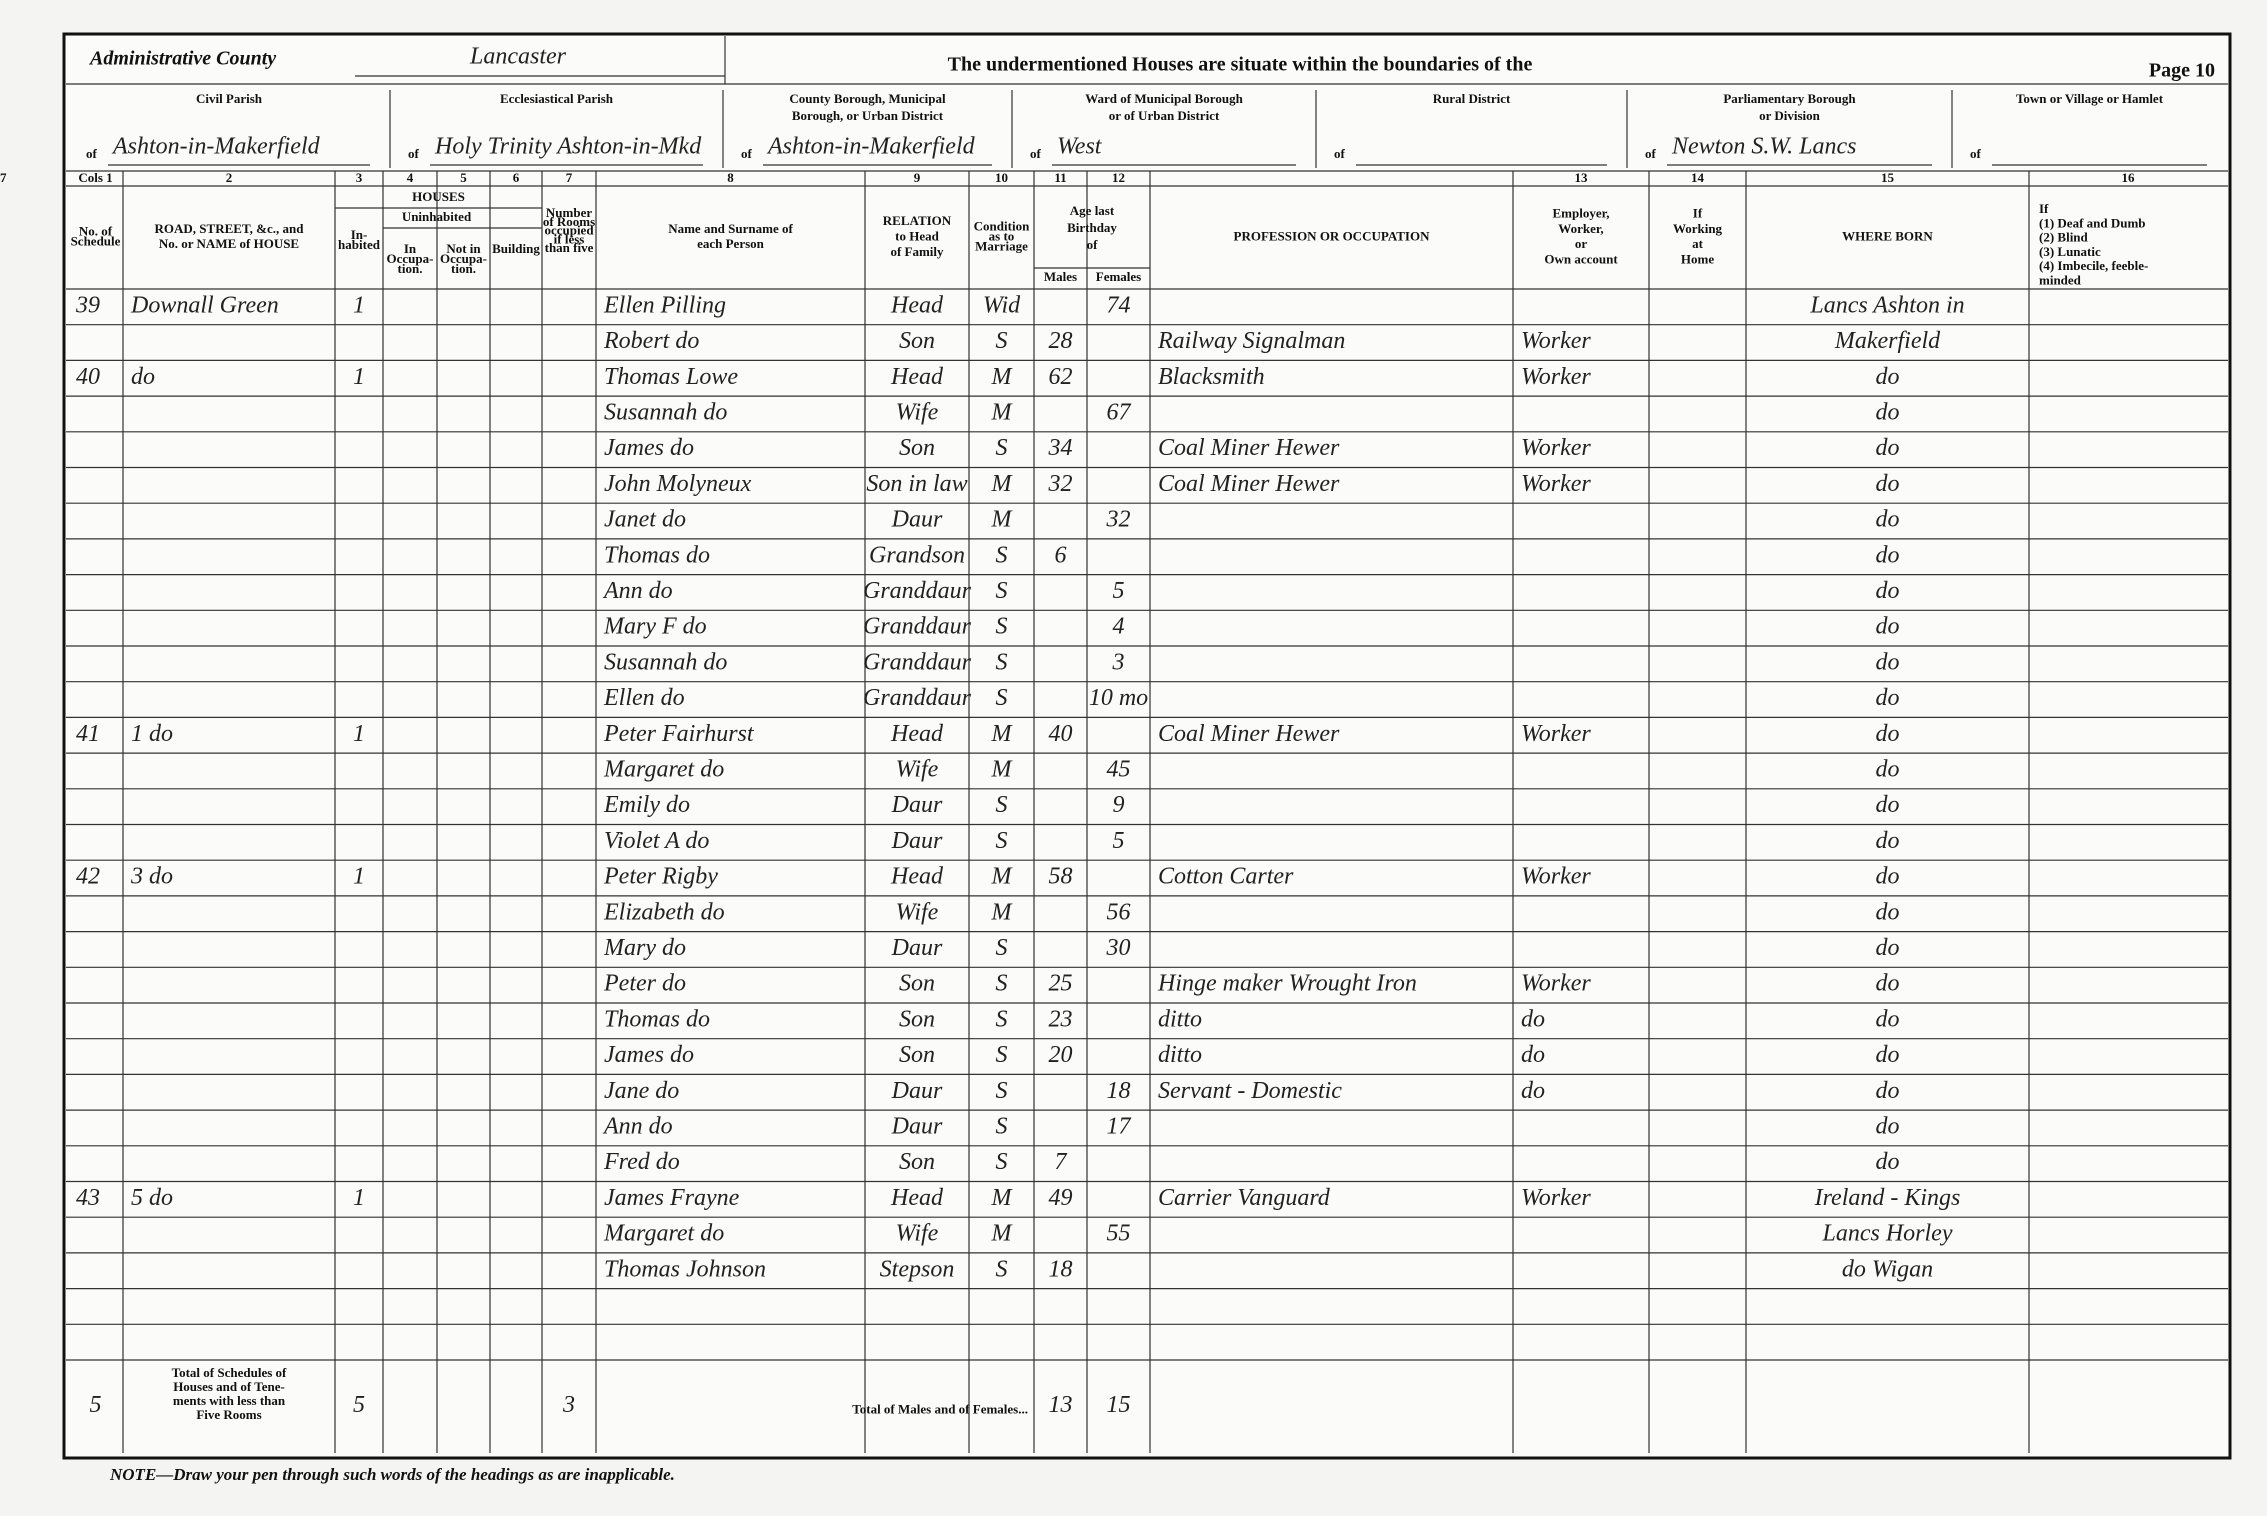  I want to click on total-houses: 5, so click(359, 1405).